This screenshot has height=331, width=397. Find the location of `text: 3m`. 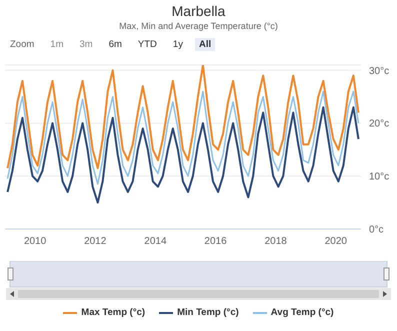

text: 3m is located at coordinates (86, 44).